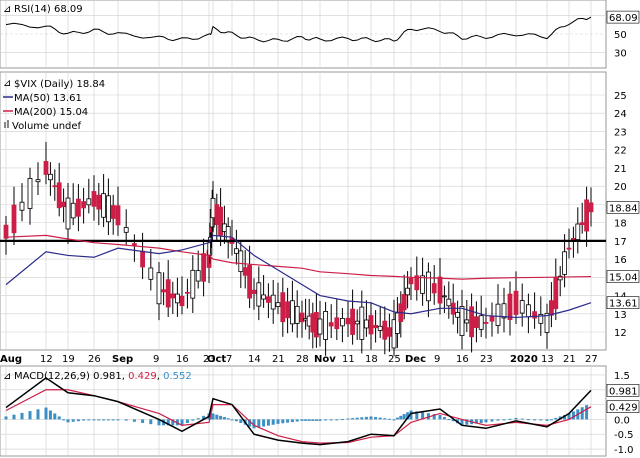 This screenshot has height=458, width=640. I want to click on macd-tick-label: 0.0, so click(622, 420).